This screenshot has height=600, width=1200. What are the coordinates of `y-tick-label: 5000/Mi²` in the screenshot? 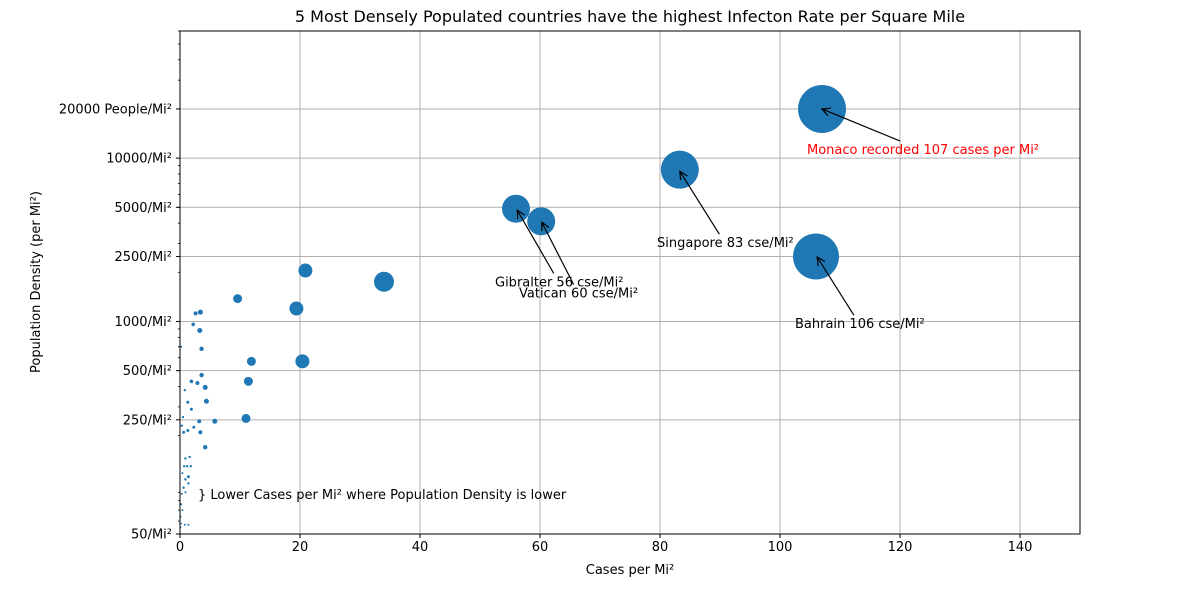 It's located at (143, 208).